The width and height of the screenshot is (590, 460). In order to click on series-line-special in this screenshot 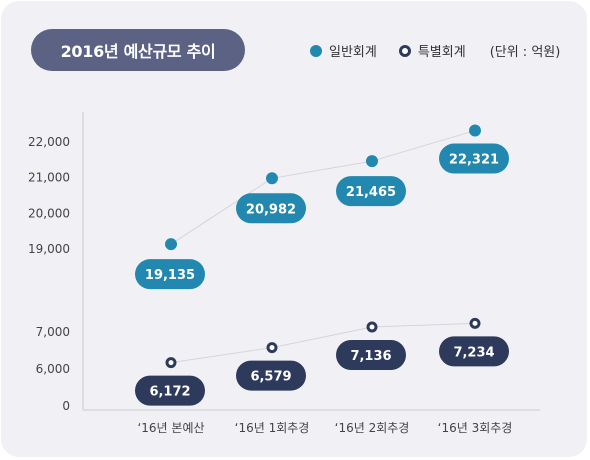, I will do `click(323, 343)`.